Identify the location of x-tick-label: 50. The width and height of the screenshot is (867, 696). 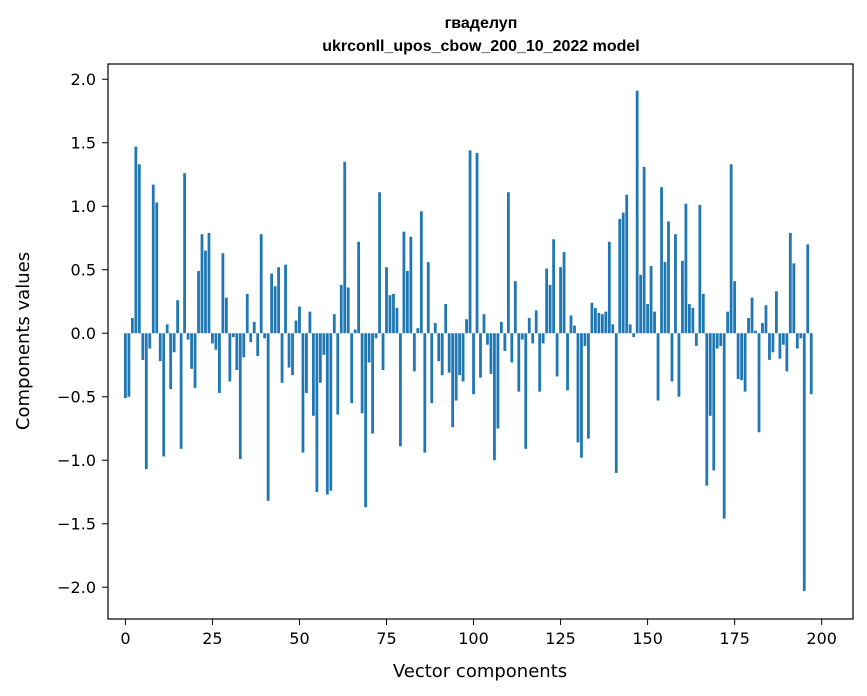
(299, 638).